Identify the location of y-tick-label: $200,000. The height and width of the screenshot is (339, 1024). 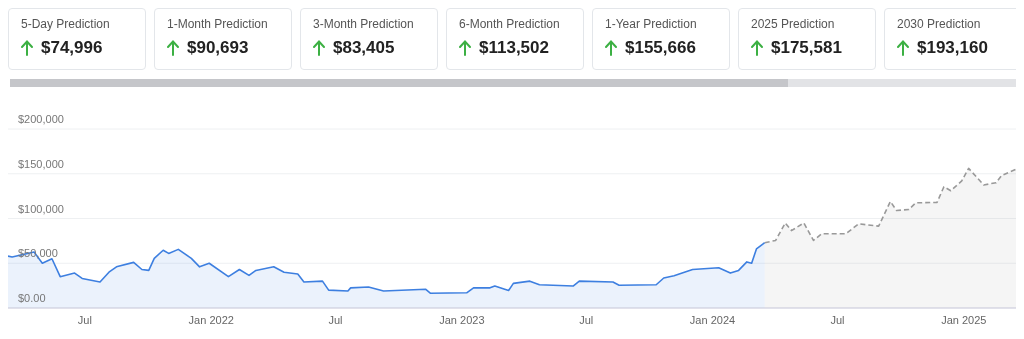
(41, 119).